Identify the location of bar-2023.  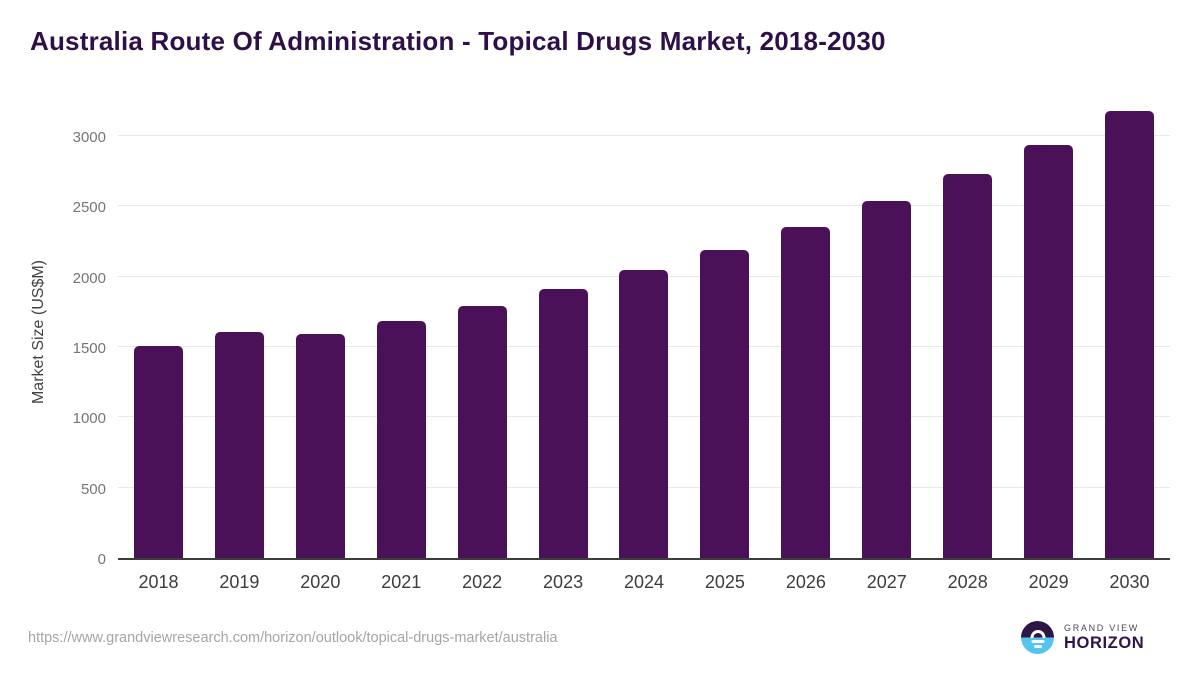
(563, 423).